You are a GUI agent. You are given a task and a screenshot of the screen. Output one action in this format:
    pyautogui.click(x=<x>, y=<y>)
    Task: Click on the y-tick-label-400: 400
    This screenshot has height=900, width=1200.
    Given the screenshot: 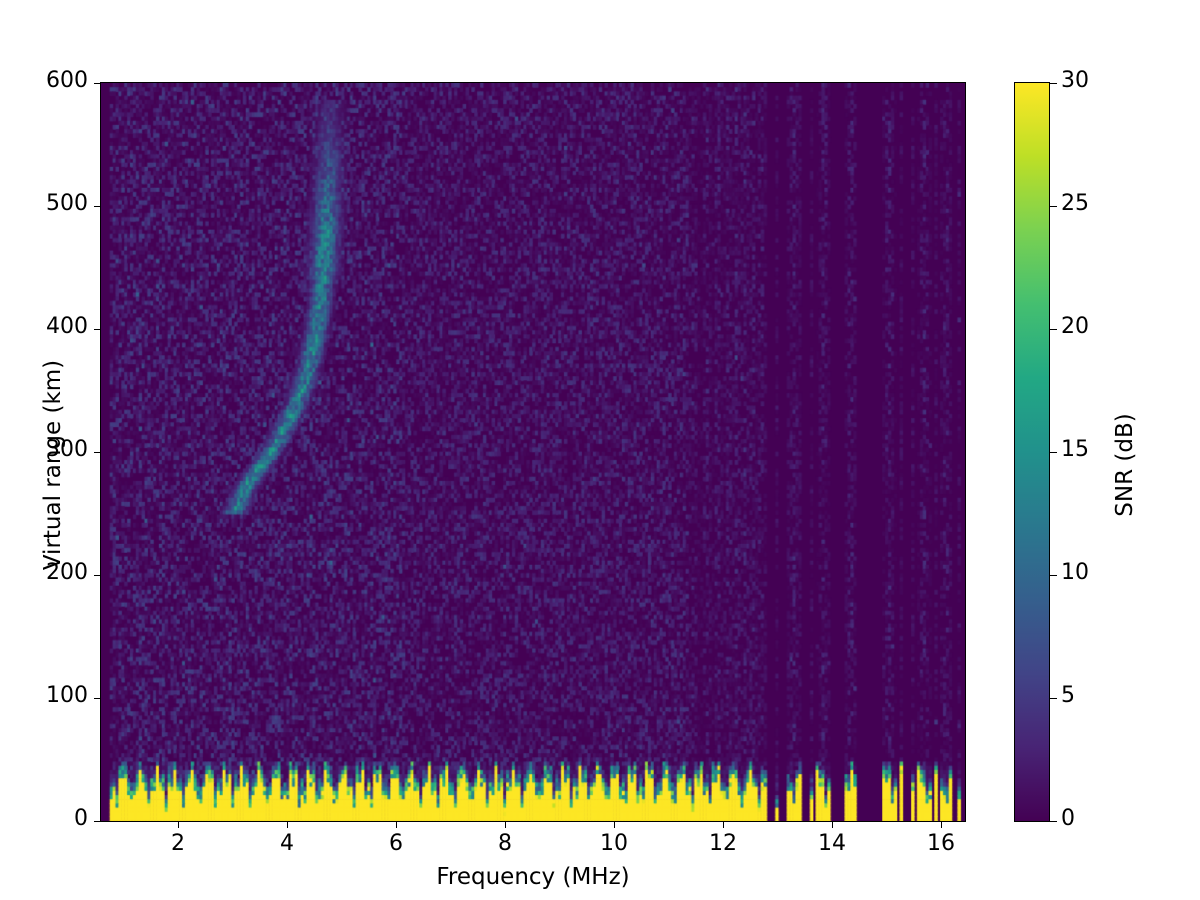 What is the action you would take?
    pyautogui.click(x=67, y=326)
    